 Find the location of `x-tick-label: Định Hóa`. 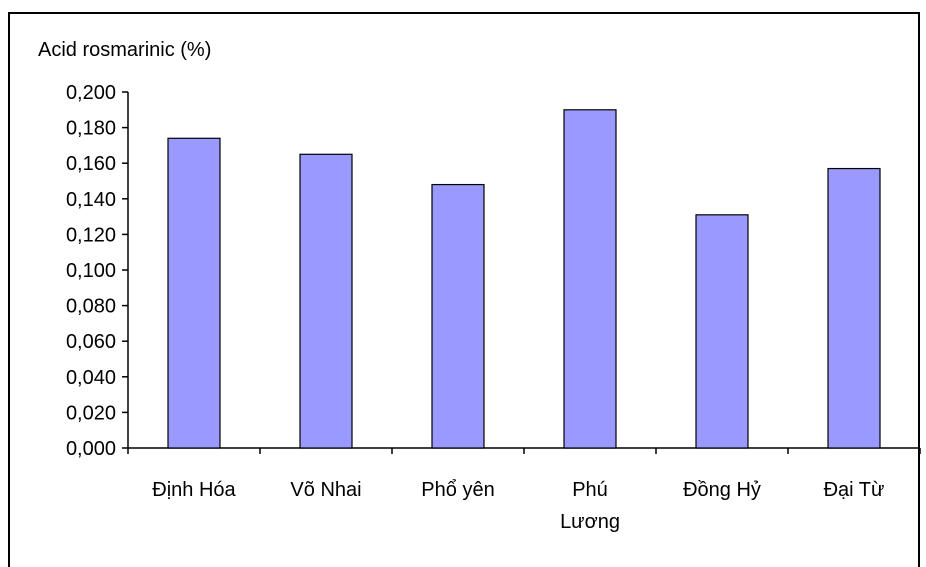

x-tick-label: Định Hóa is located at coordinates (194, 490).